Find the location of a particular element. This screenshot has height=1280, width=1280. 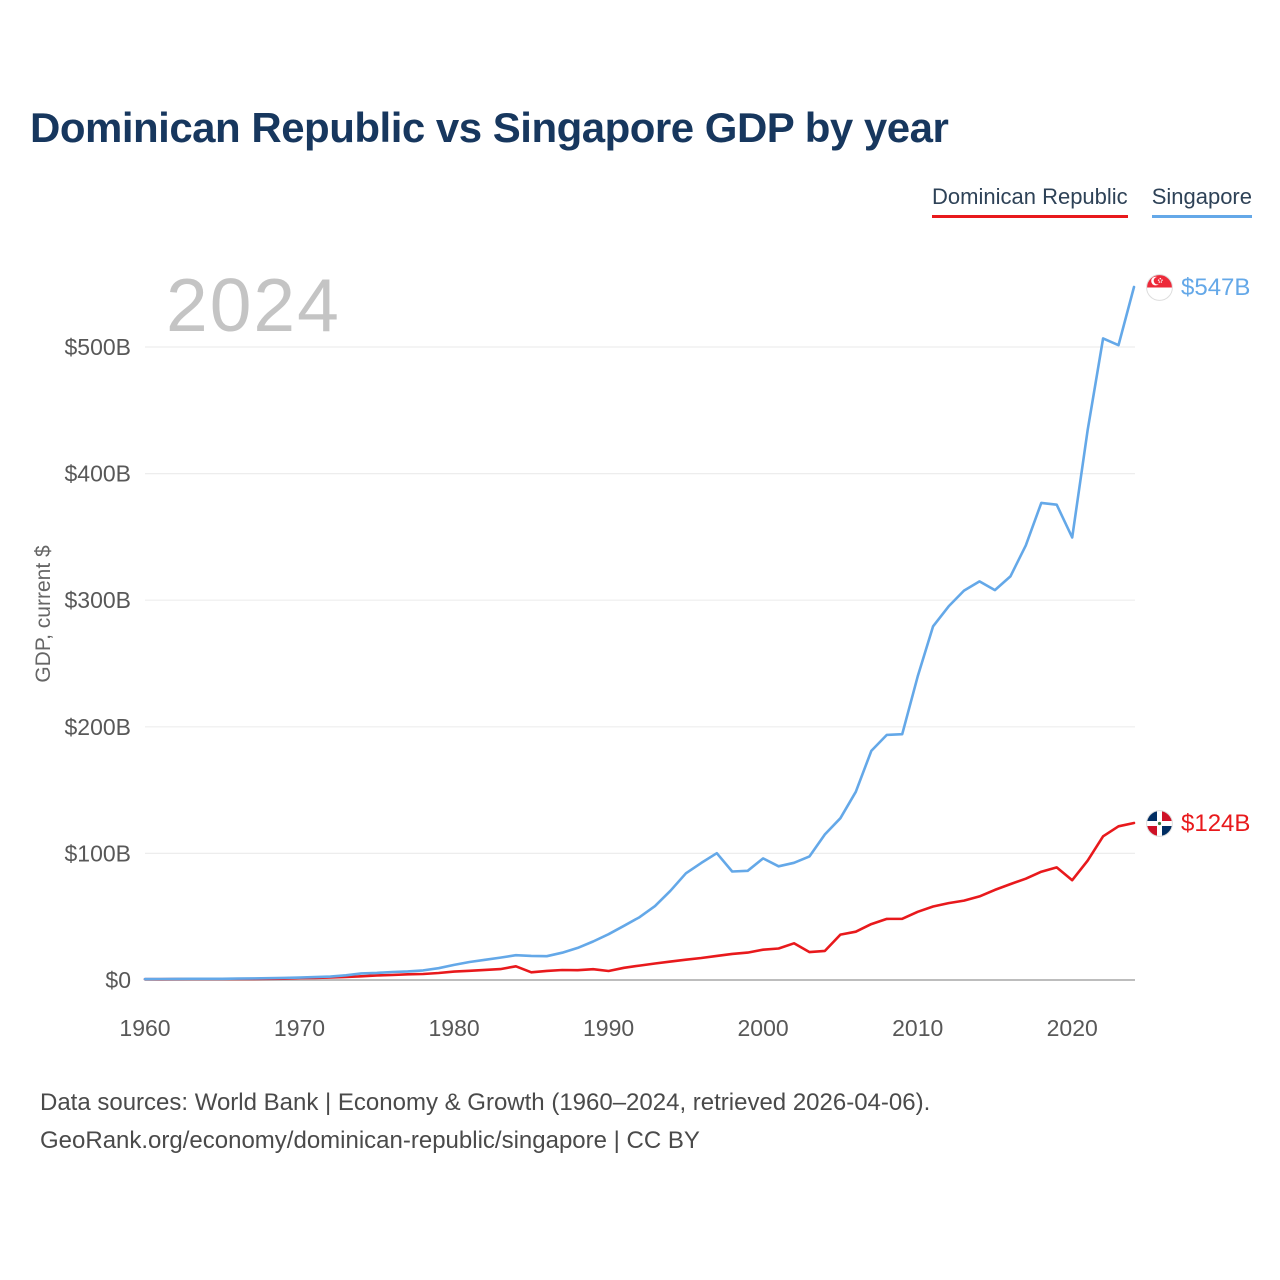

legend-item-dominican-republic: Dominican Republic is located at coordinates (1030, 201).